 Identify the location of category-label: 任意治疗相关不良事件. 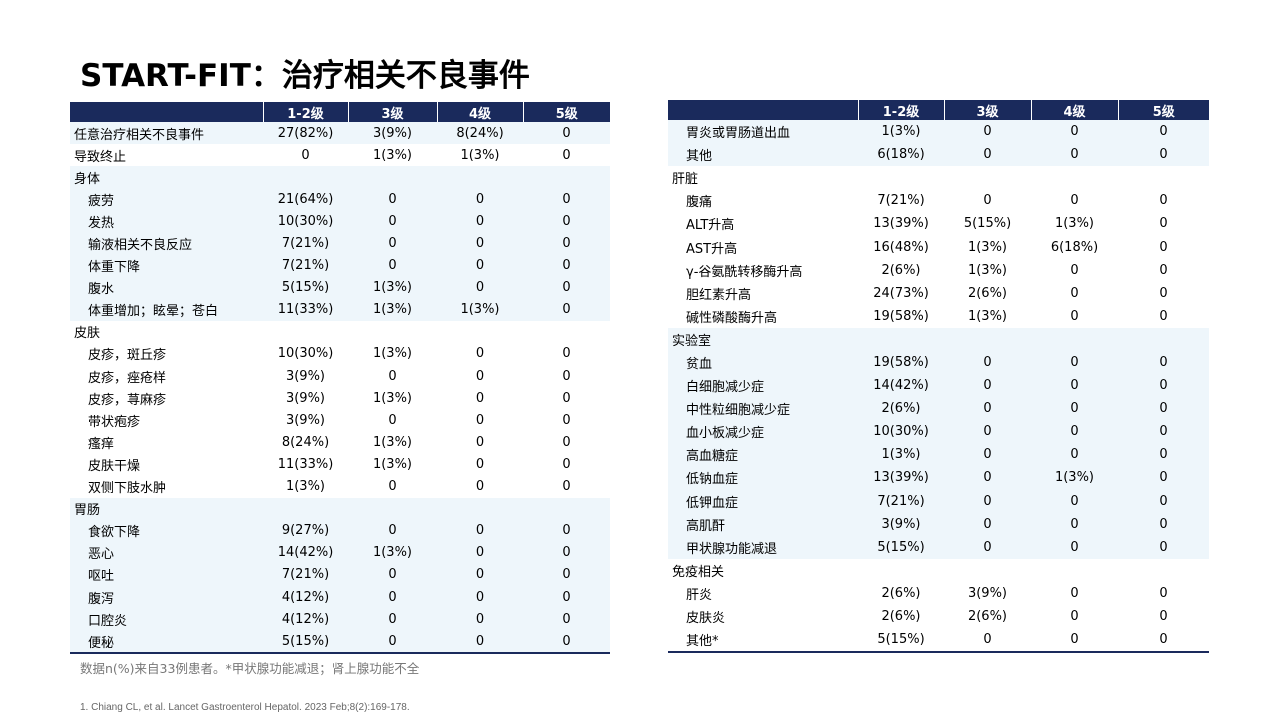
(166, 133).